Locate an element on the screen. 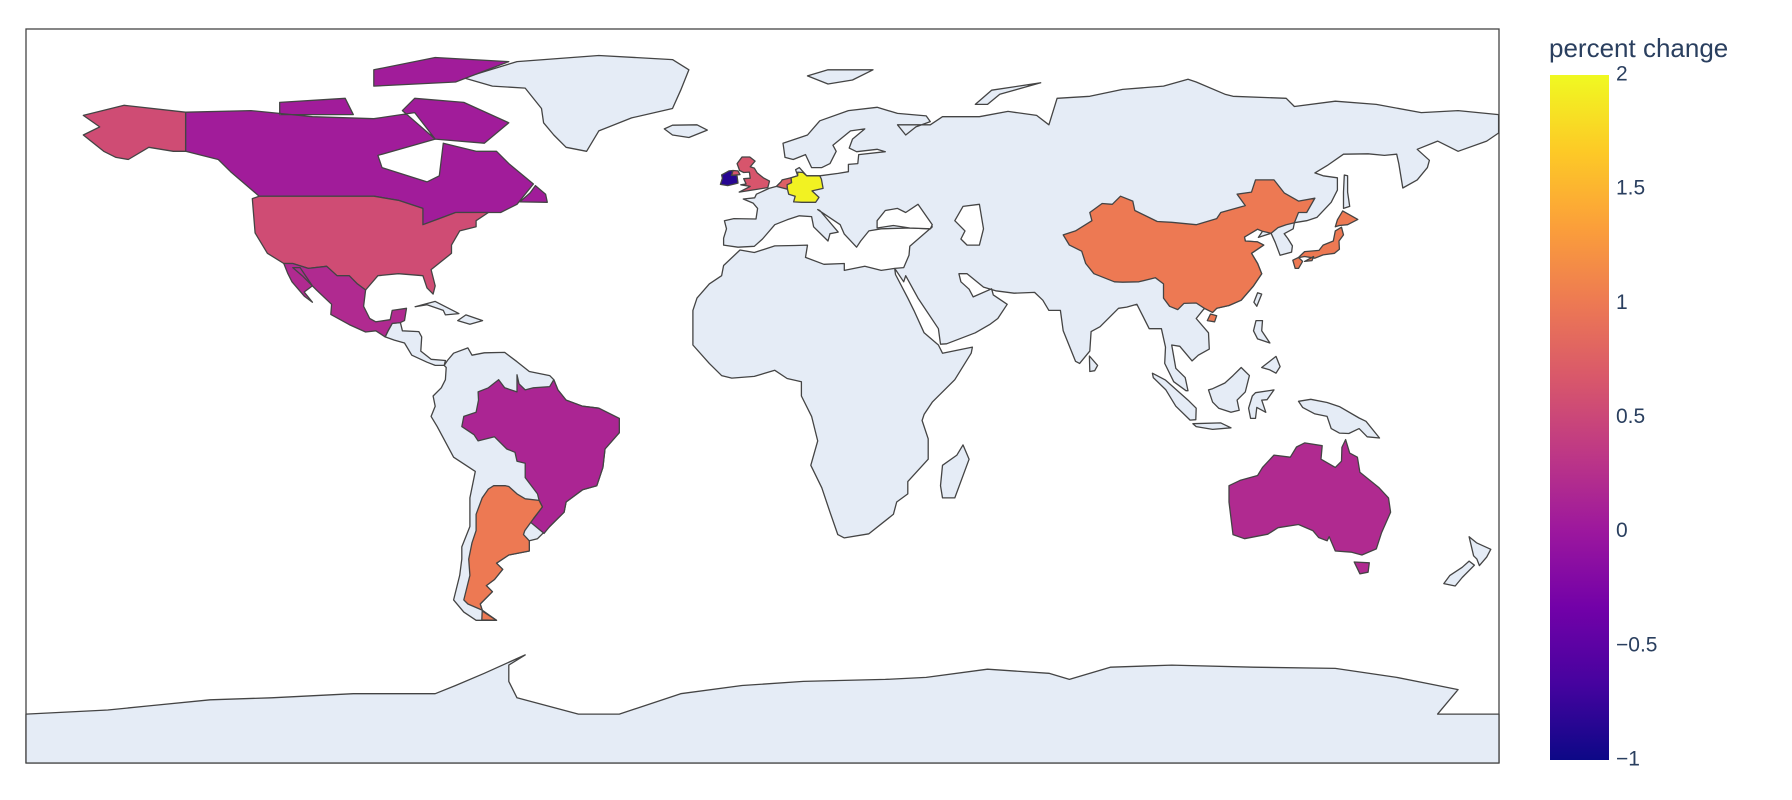 Image resolution: width=1792 pixels, height=800 pixels. colorbar-tick-label: −1 is located at coordinates (1628, 759).